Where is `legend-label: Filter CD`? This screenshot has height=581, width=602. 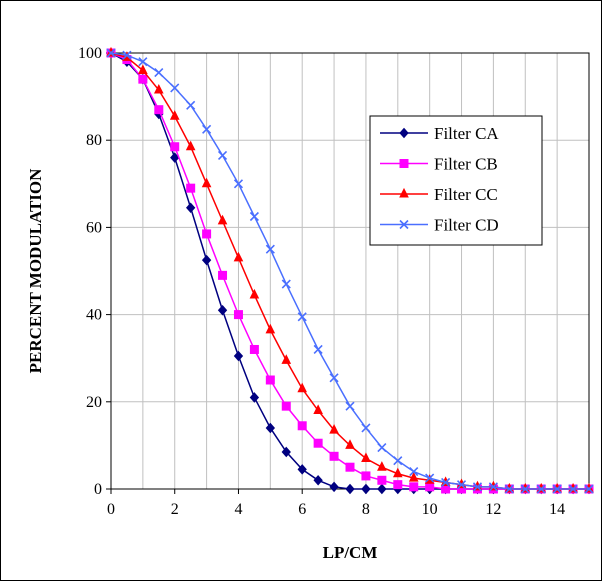 legend-label: Filter CD is located at coordinates (466, 225).